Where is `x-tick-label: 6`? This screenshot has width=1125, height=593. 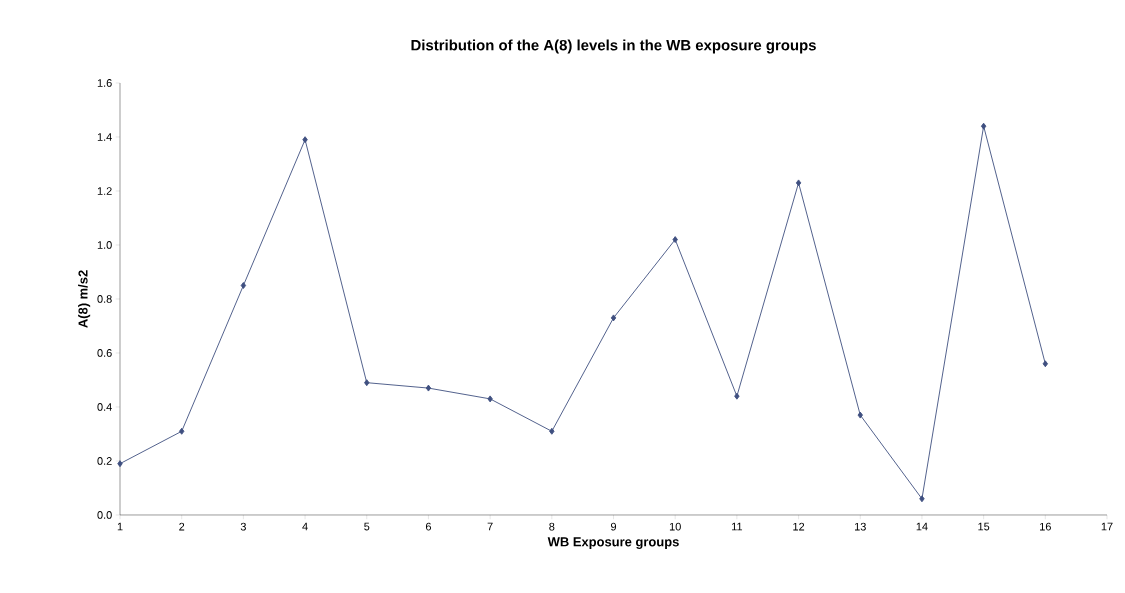 x-tick-label: 6 is located at coordinates (428, 526).